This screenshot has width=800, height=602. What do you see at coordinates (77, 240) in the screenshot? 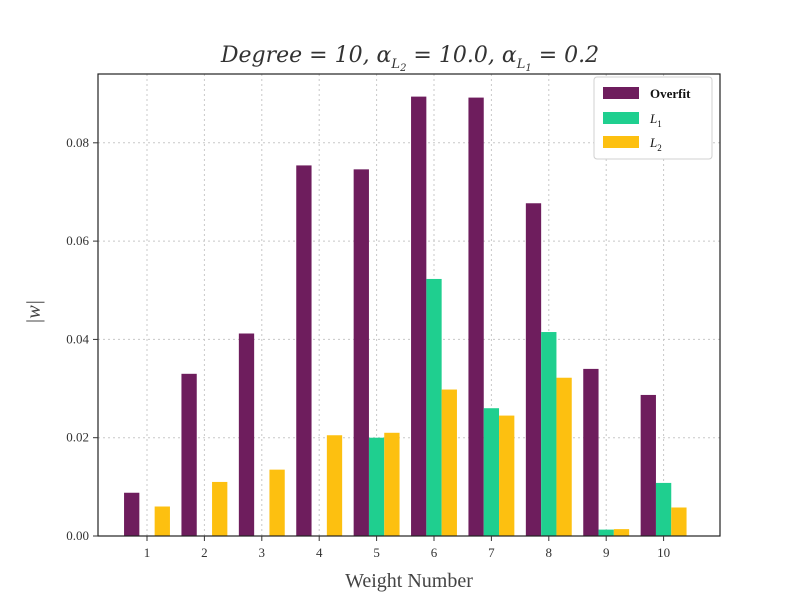
I see `y-tick-label: 0.06` at bounding box center [77, 240].